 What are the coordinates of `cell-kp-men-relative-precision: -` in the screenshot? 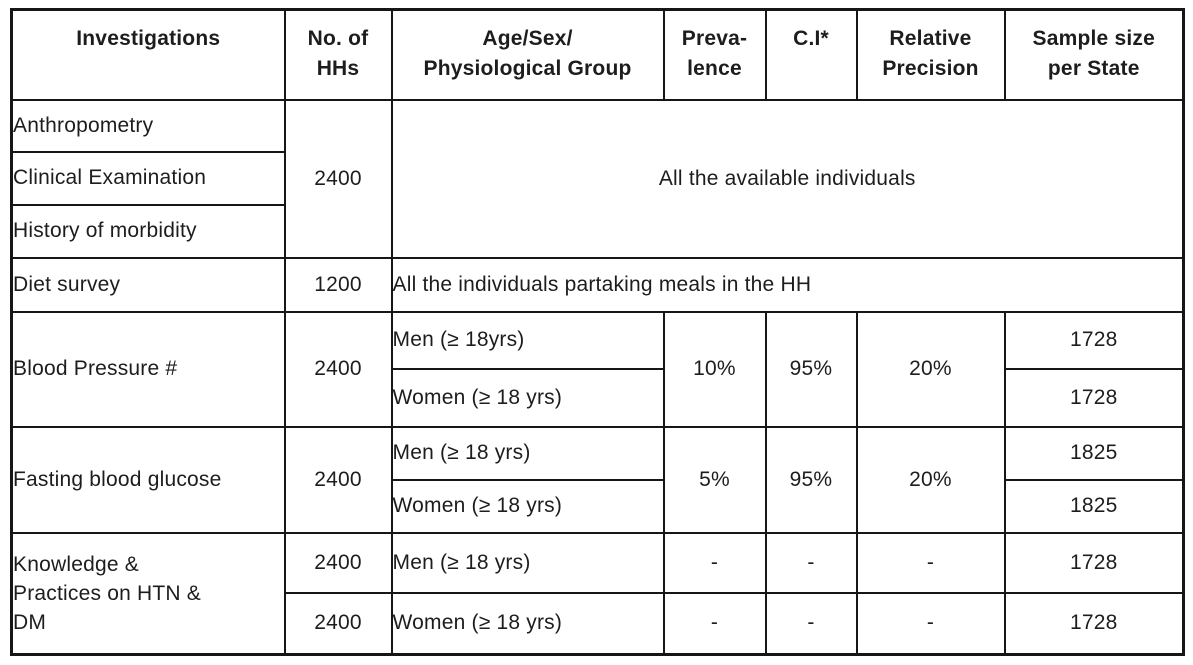 It's located at (930, 562).